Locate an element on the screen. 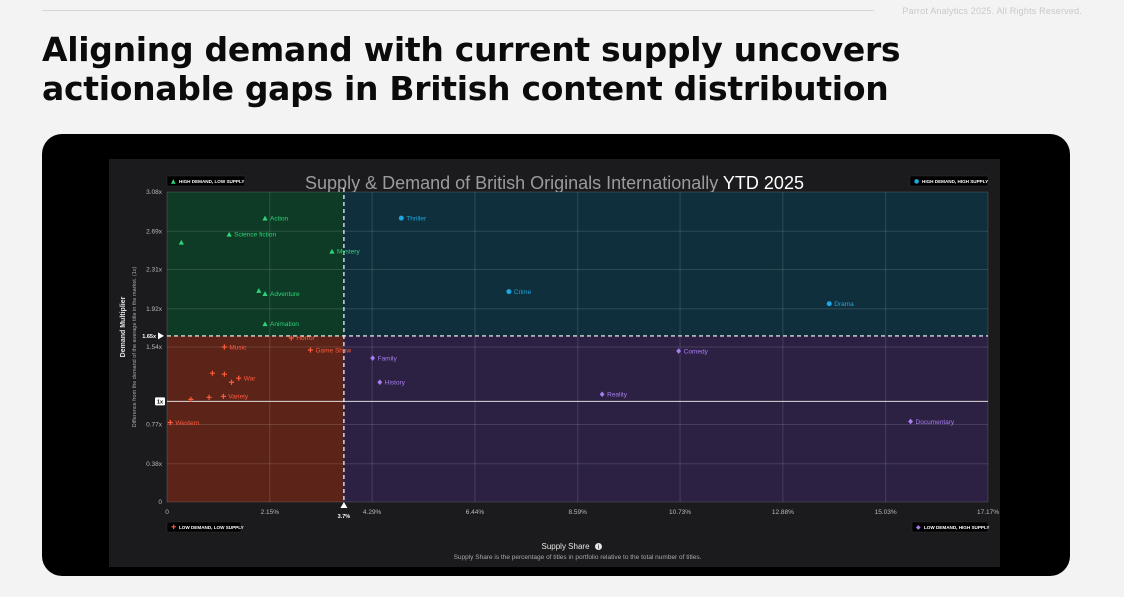 Image resolution: width=1124 pixels, height=597 pixels. quadrant-br-badge is located at coordinates (950, 527).